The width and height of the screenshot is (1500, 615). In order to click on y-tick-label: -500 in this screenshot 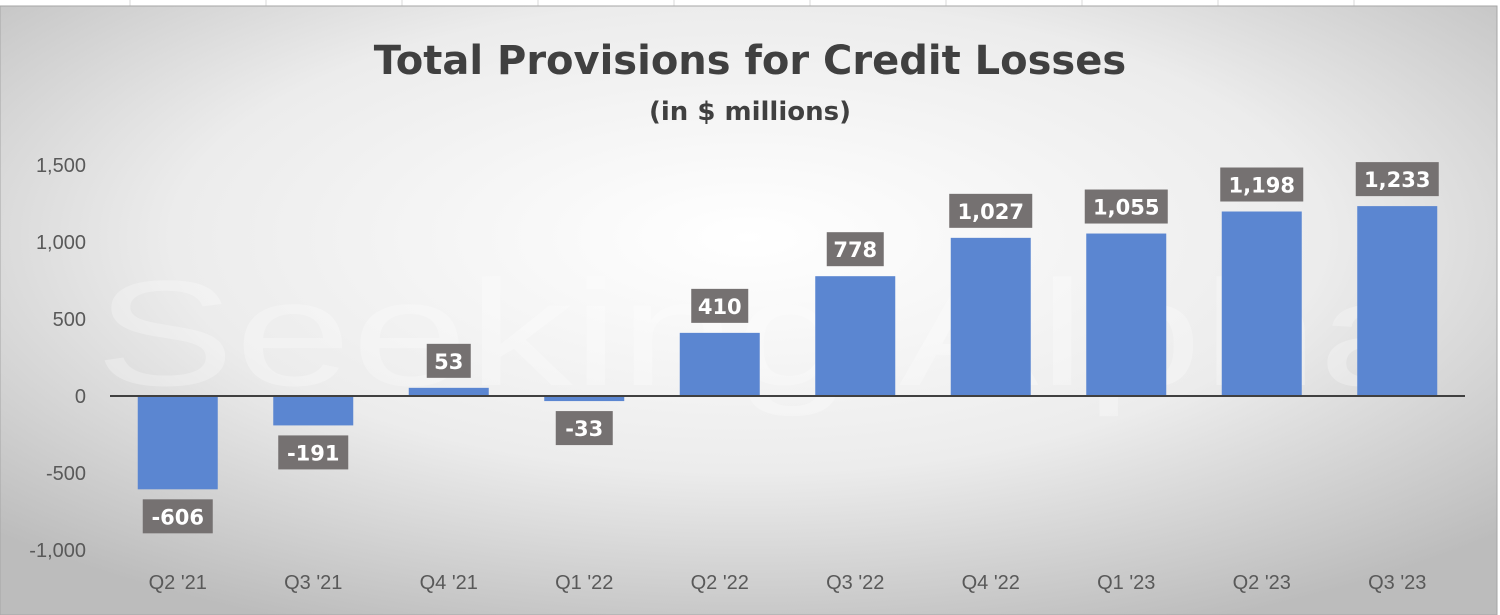, I will do `click(66, 474)`.